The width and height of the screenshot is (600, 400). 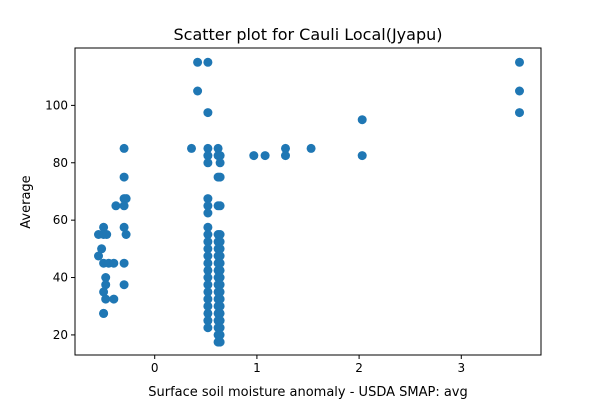 What do you see at coordinates (60, 163) in the screenshot?
I see `y-tick-label-3: 80` at bounding box center [60, 163].